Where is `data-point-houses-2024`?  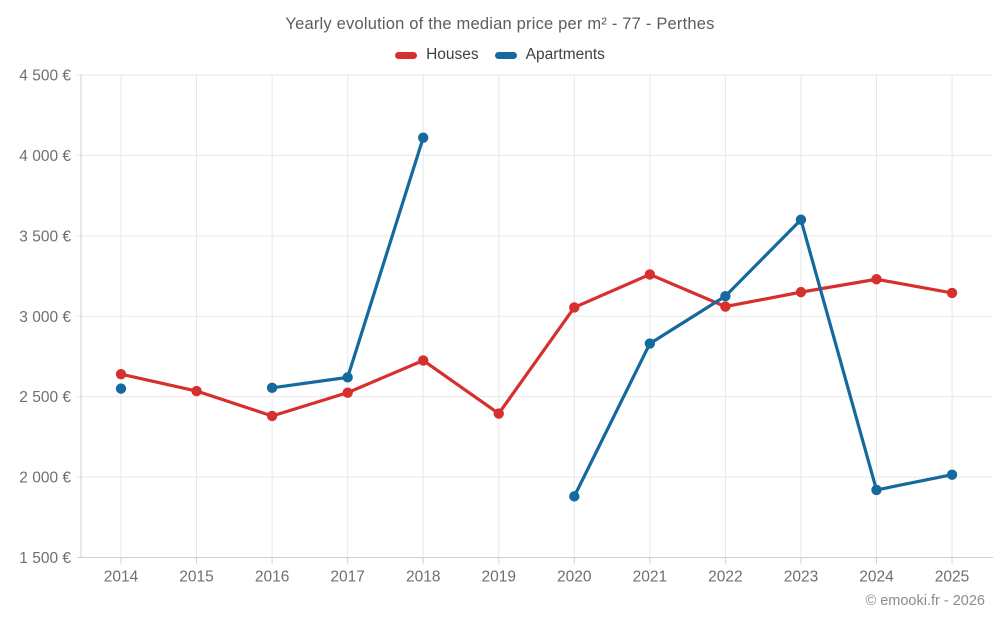 data-point-houses-2024 is located at coordinates (876, 279).